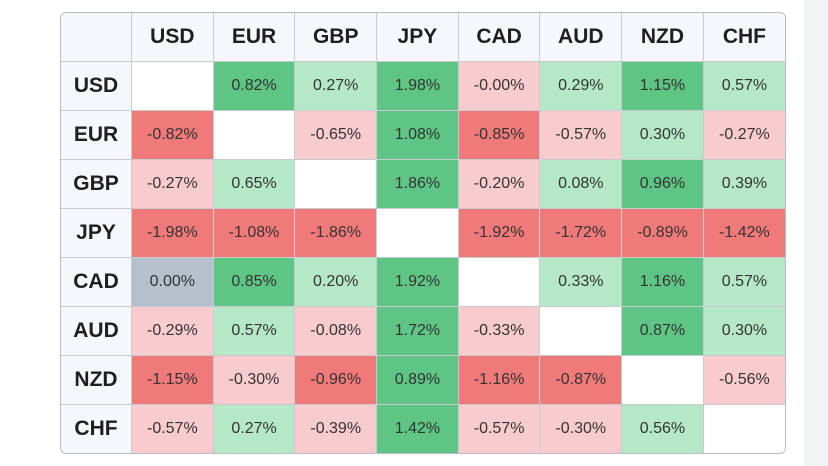 The image size is (828, 466). I want to click on value-cell: -1.15%, so click(172, 380).